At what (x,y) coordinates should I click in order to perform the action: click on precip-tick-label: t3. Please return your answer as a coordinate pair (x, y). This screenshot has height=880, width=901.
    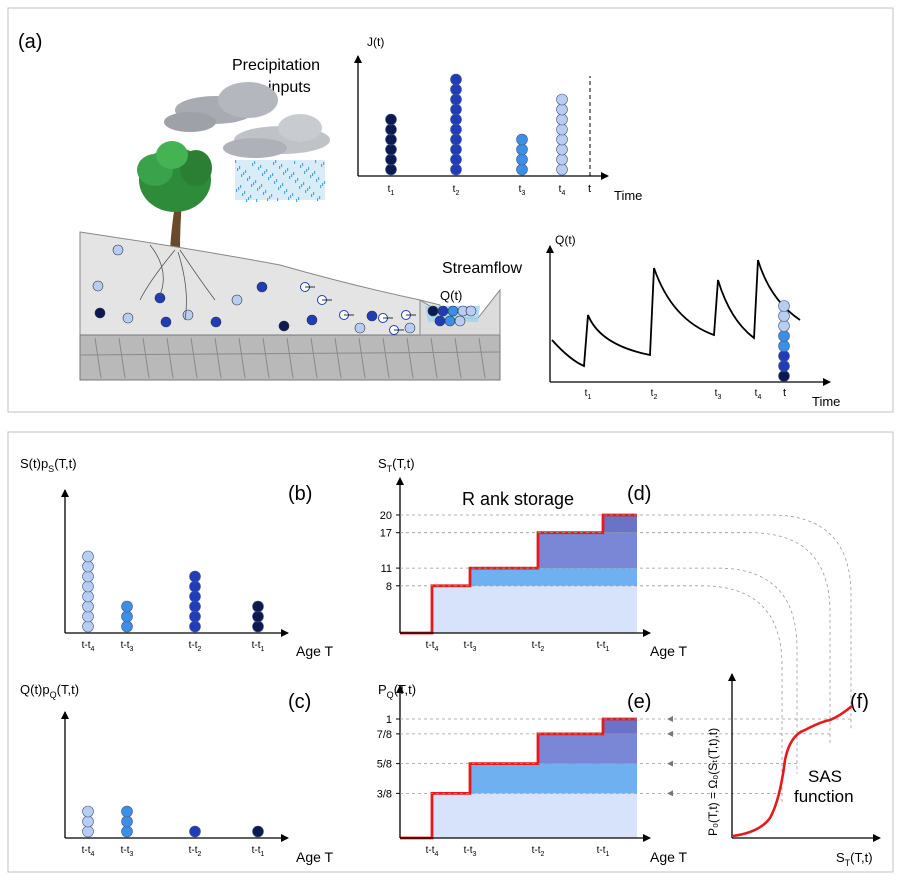
    Looking at the image, I should click on (522, 190).